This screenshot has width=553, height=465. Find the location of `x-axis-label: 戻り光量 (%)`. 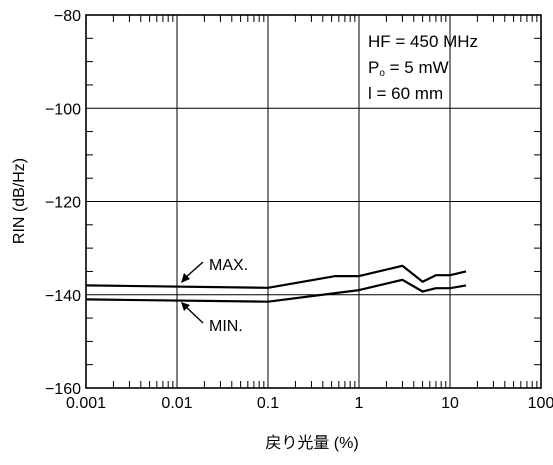

x-axis-label: 戻り光量 (%) is located at coordinates (311, 443).